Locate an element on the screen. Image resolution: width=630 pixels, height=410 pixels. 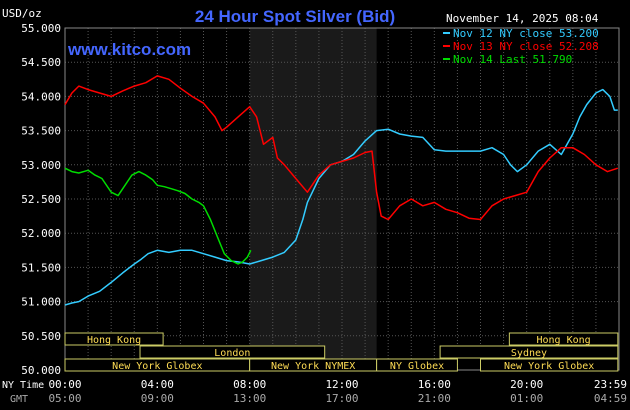
x-tick-label-gmt: 05:00 is located at coordinates (64, 398).